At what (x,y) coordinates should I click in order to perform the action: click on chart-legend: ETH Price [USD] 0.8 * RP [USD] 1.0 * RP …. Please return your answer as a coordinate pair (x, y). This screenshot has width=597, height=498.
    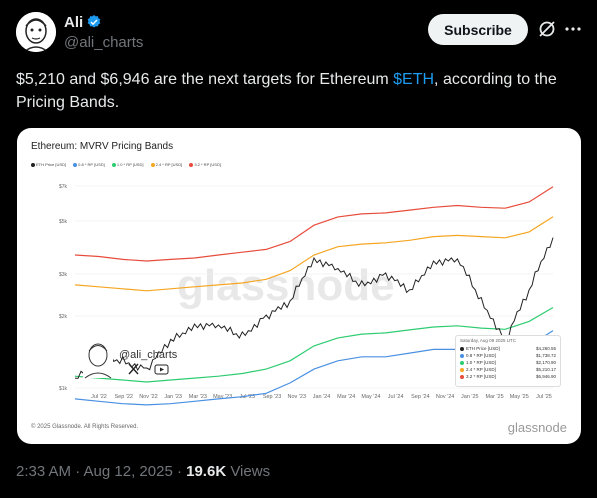
    Looking at the image, I should click on (129, 164).